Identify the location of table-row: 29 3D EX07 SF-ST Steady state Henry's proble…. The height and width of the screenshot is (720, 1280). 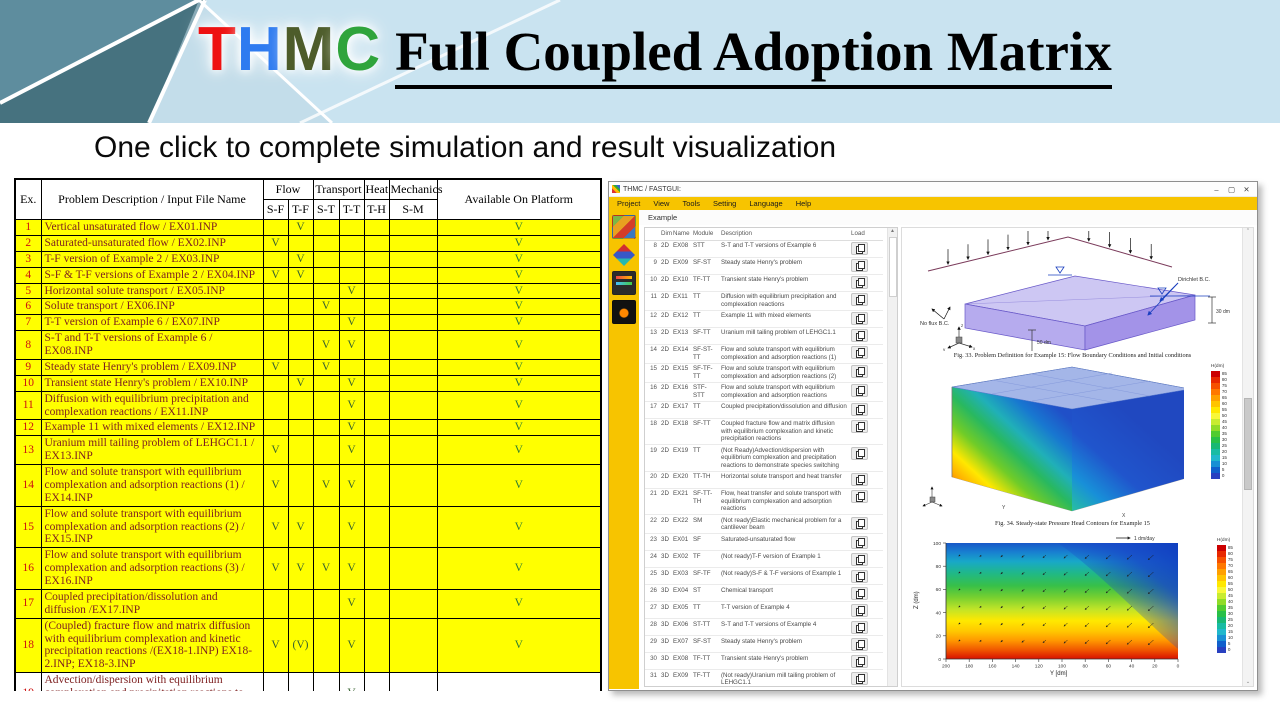
(764, 644).